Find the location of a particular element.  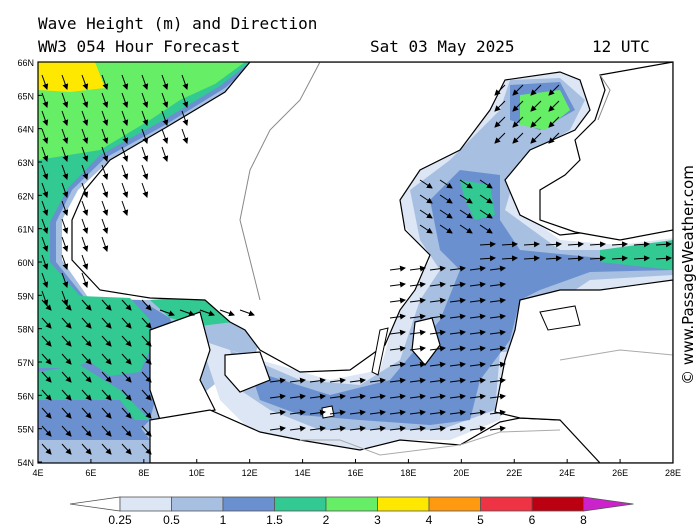

lon-label: 14E is located at coordinates (303, 473).